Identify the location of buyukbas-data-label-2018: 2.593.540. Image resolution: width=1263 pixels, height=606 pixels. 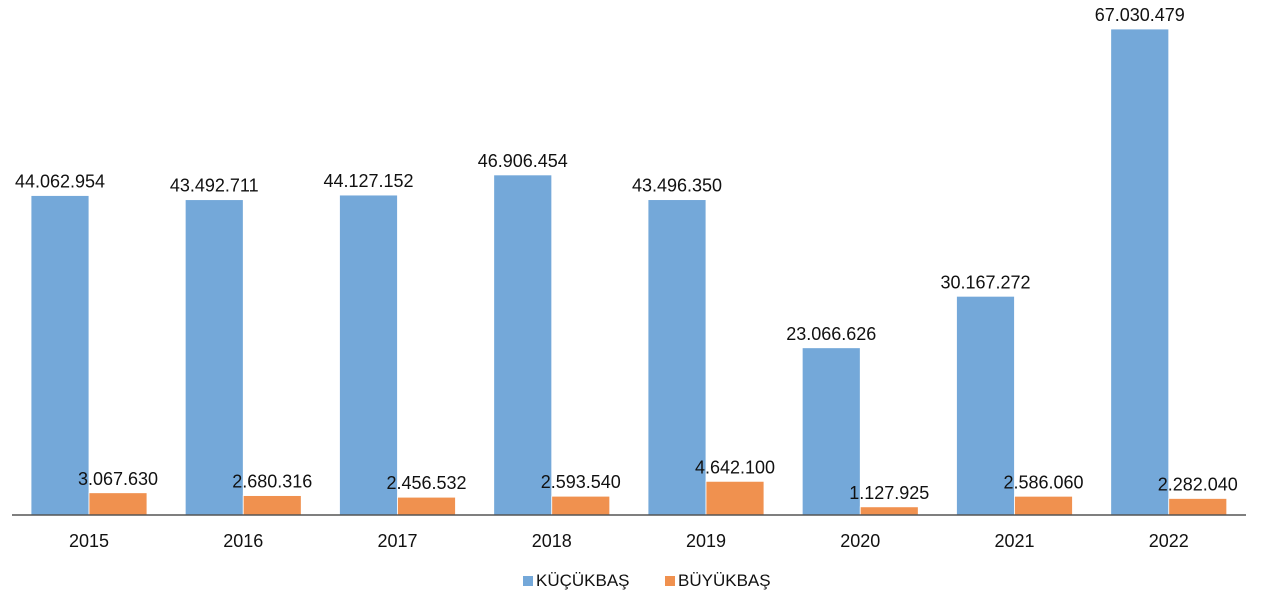
(581, 482).